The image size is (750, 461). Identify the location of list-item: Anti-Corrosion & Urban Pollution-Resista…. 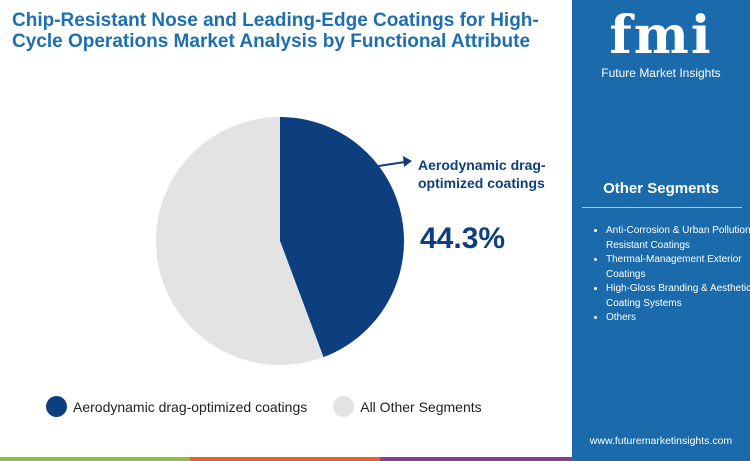
(678, 238).